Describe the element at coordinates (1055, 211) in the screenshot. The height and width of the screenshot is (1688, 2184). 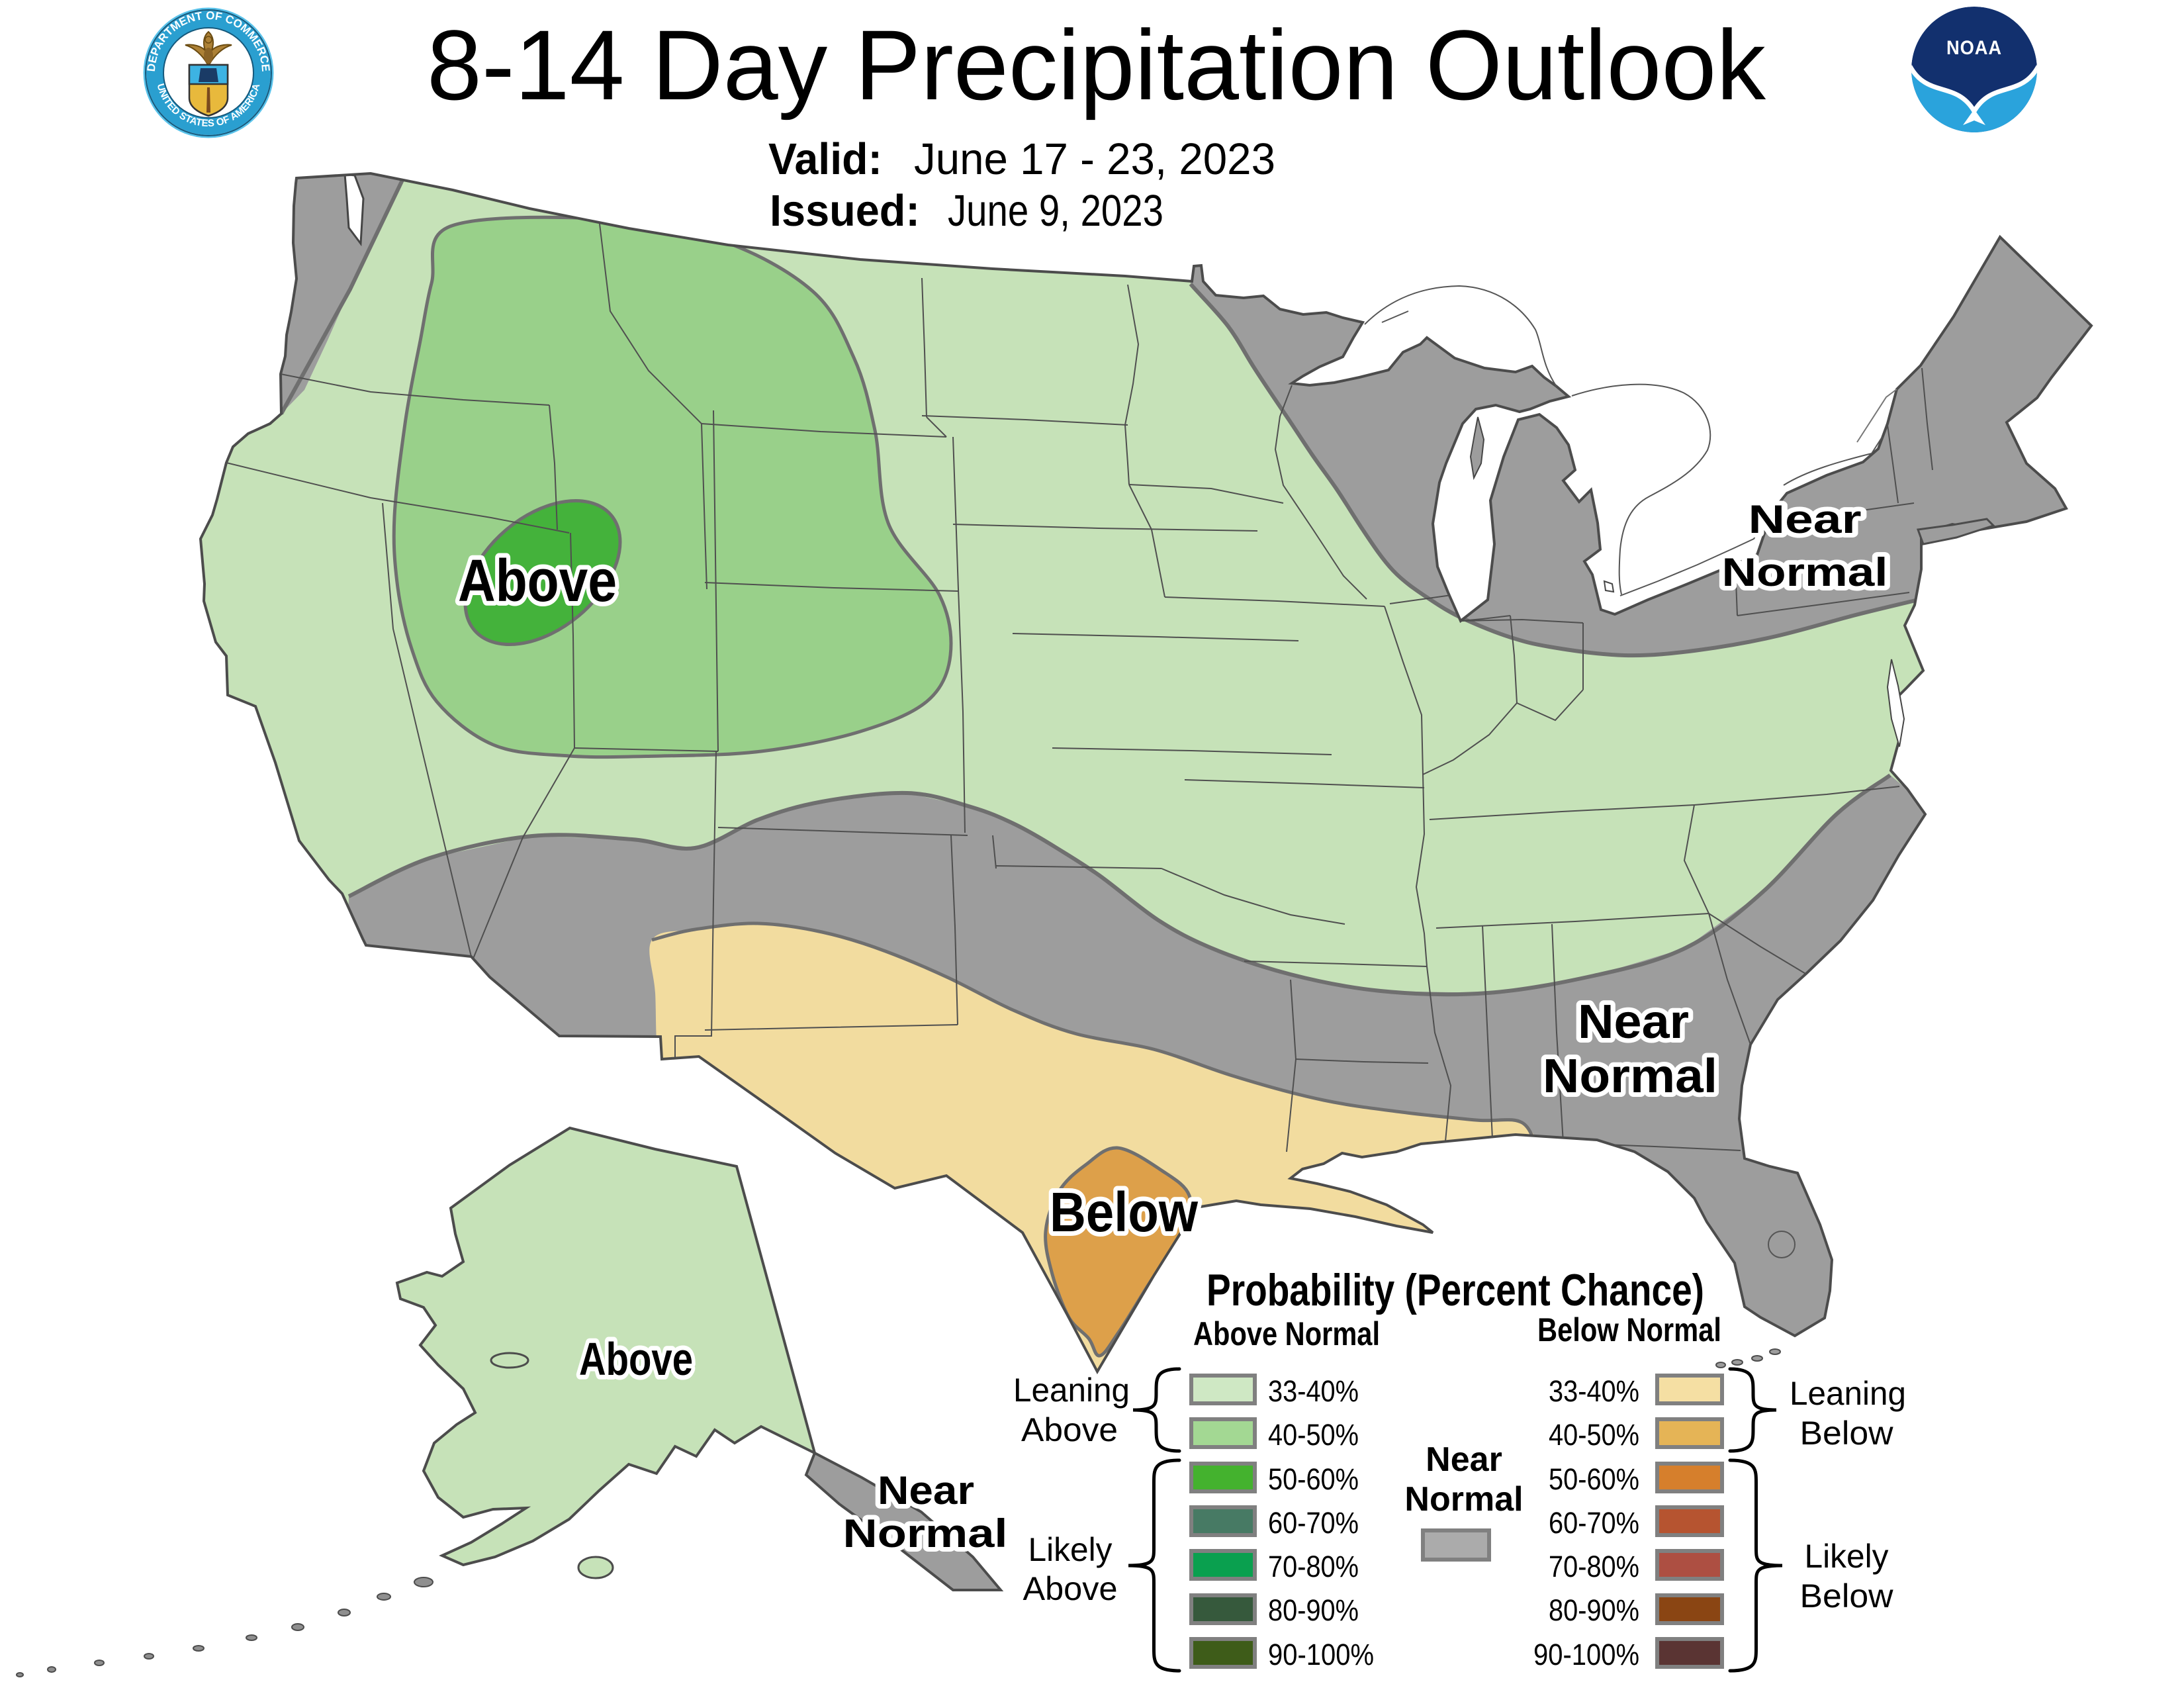
I see `svg-text: June 9, 2023` at that location.